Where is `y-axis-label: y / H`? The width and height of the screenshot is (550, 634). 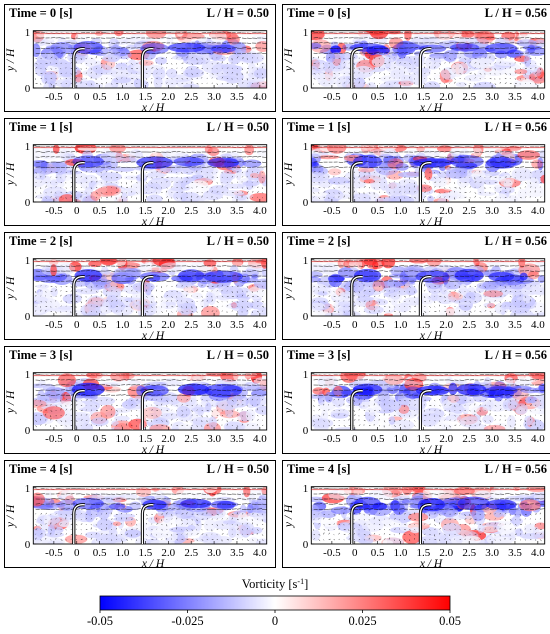 y-axis-label: y / H is located at coordinates (11, 60).